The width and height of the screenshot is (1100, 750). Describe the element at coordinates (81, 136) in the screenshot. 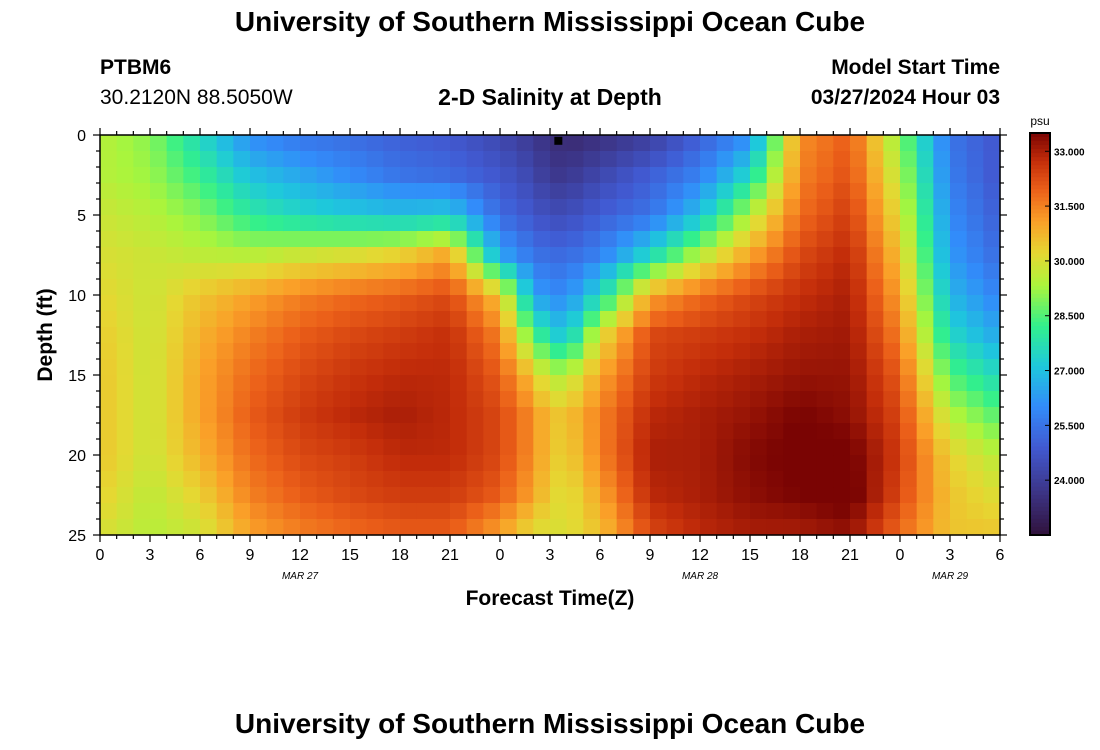

I see `y-tick-label: 0` at that location.